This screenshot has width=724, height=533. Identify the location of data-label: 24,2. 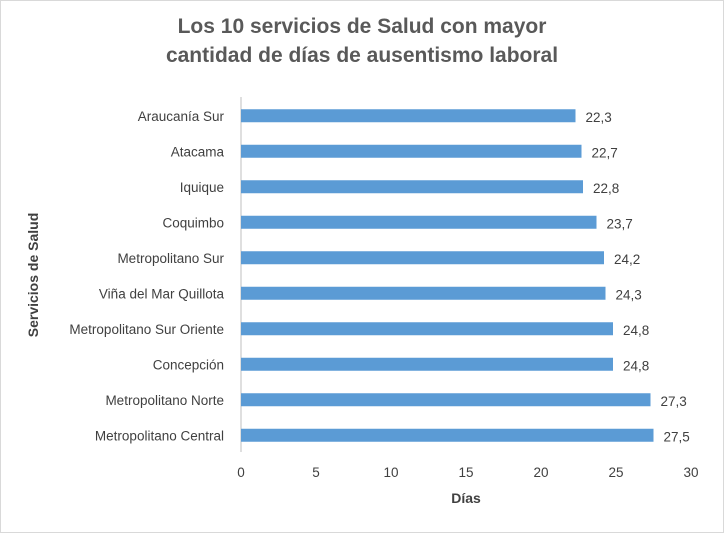
(627, 259).